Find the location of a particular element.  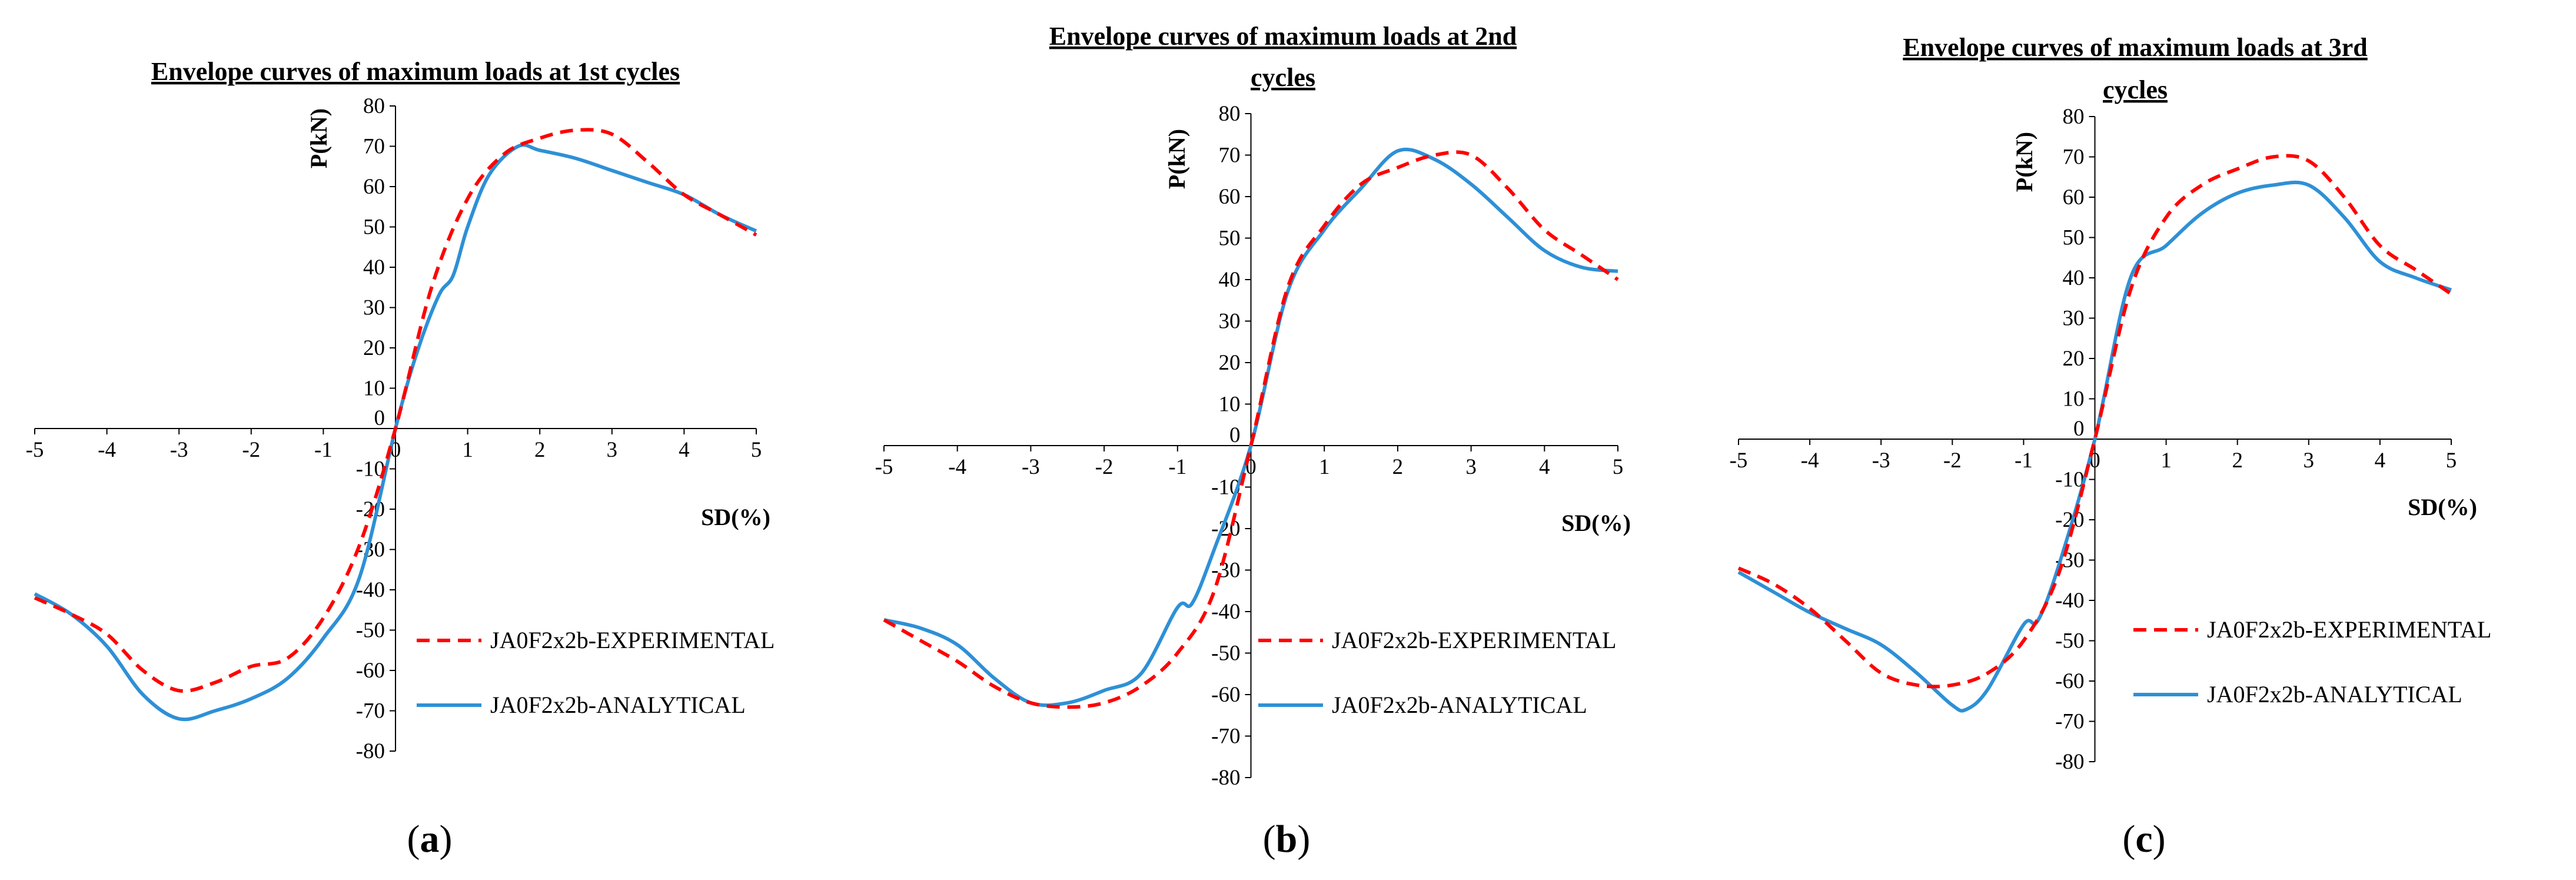

caption-a: (a) is located at coordinates (430, 840).